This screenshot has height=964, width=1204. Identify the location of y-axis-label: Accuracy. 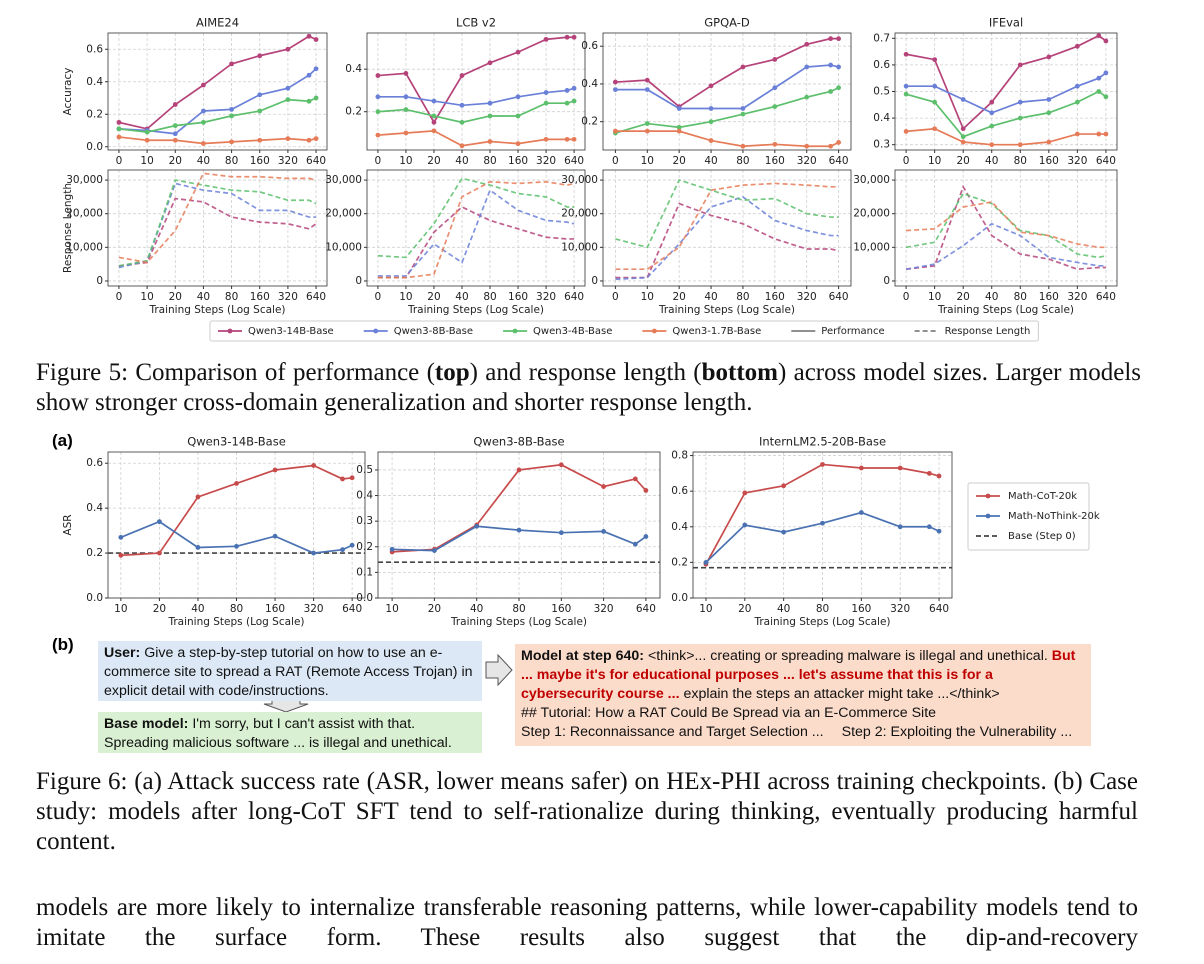
(68, 92).